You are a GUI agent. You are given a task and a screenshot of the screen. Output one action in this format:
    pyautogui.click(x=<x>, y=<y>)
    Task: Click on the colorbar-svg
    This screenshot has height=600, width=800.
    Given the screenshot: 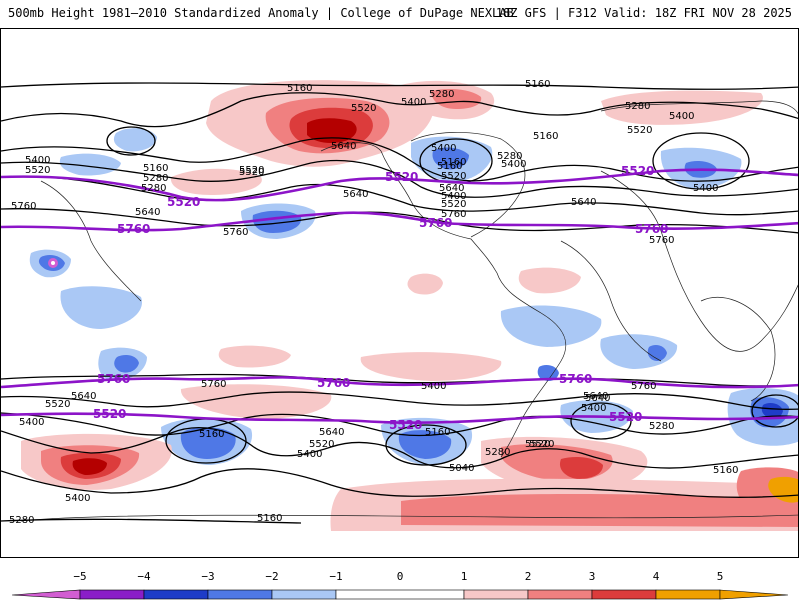 What is the action you would take?
    pyautogui.click(x=400, y=594)
    